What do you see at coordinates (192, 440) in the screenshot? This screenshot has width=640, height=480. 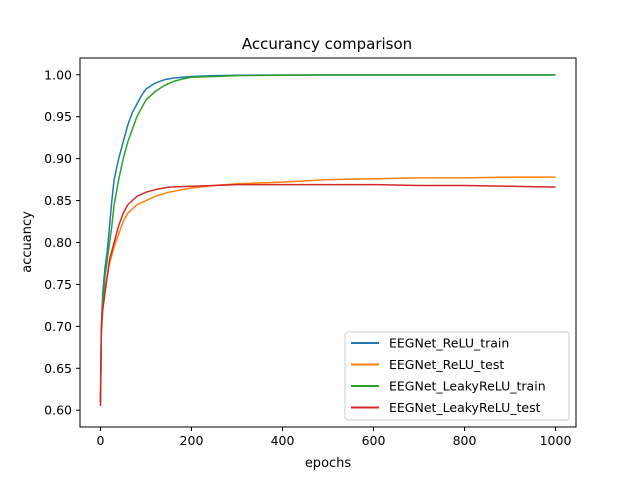 I see `x-tick-label: 200` at bounding box center [192, 440].